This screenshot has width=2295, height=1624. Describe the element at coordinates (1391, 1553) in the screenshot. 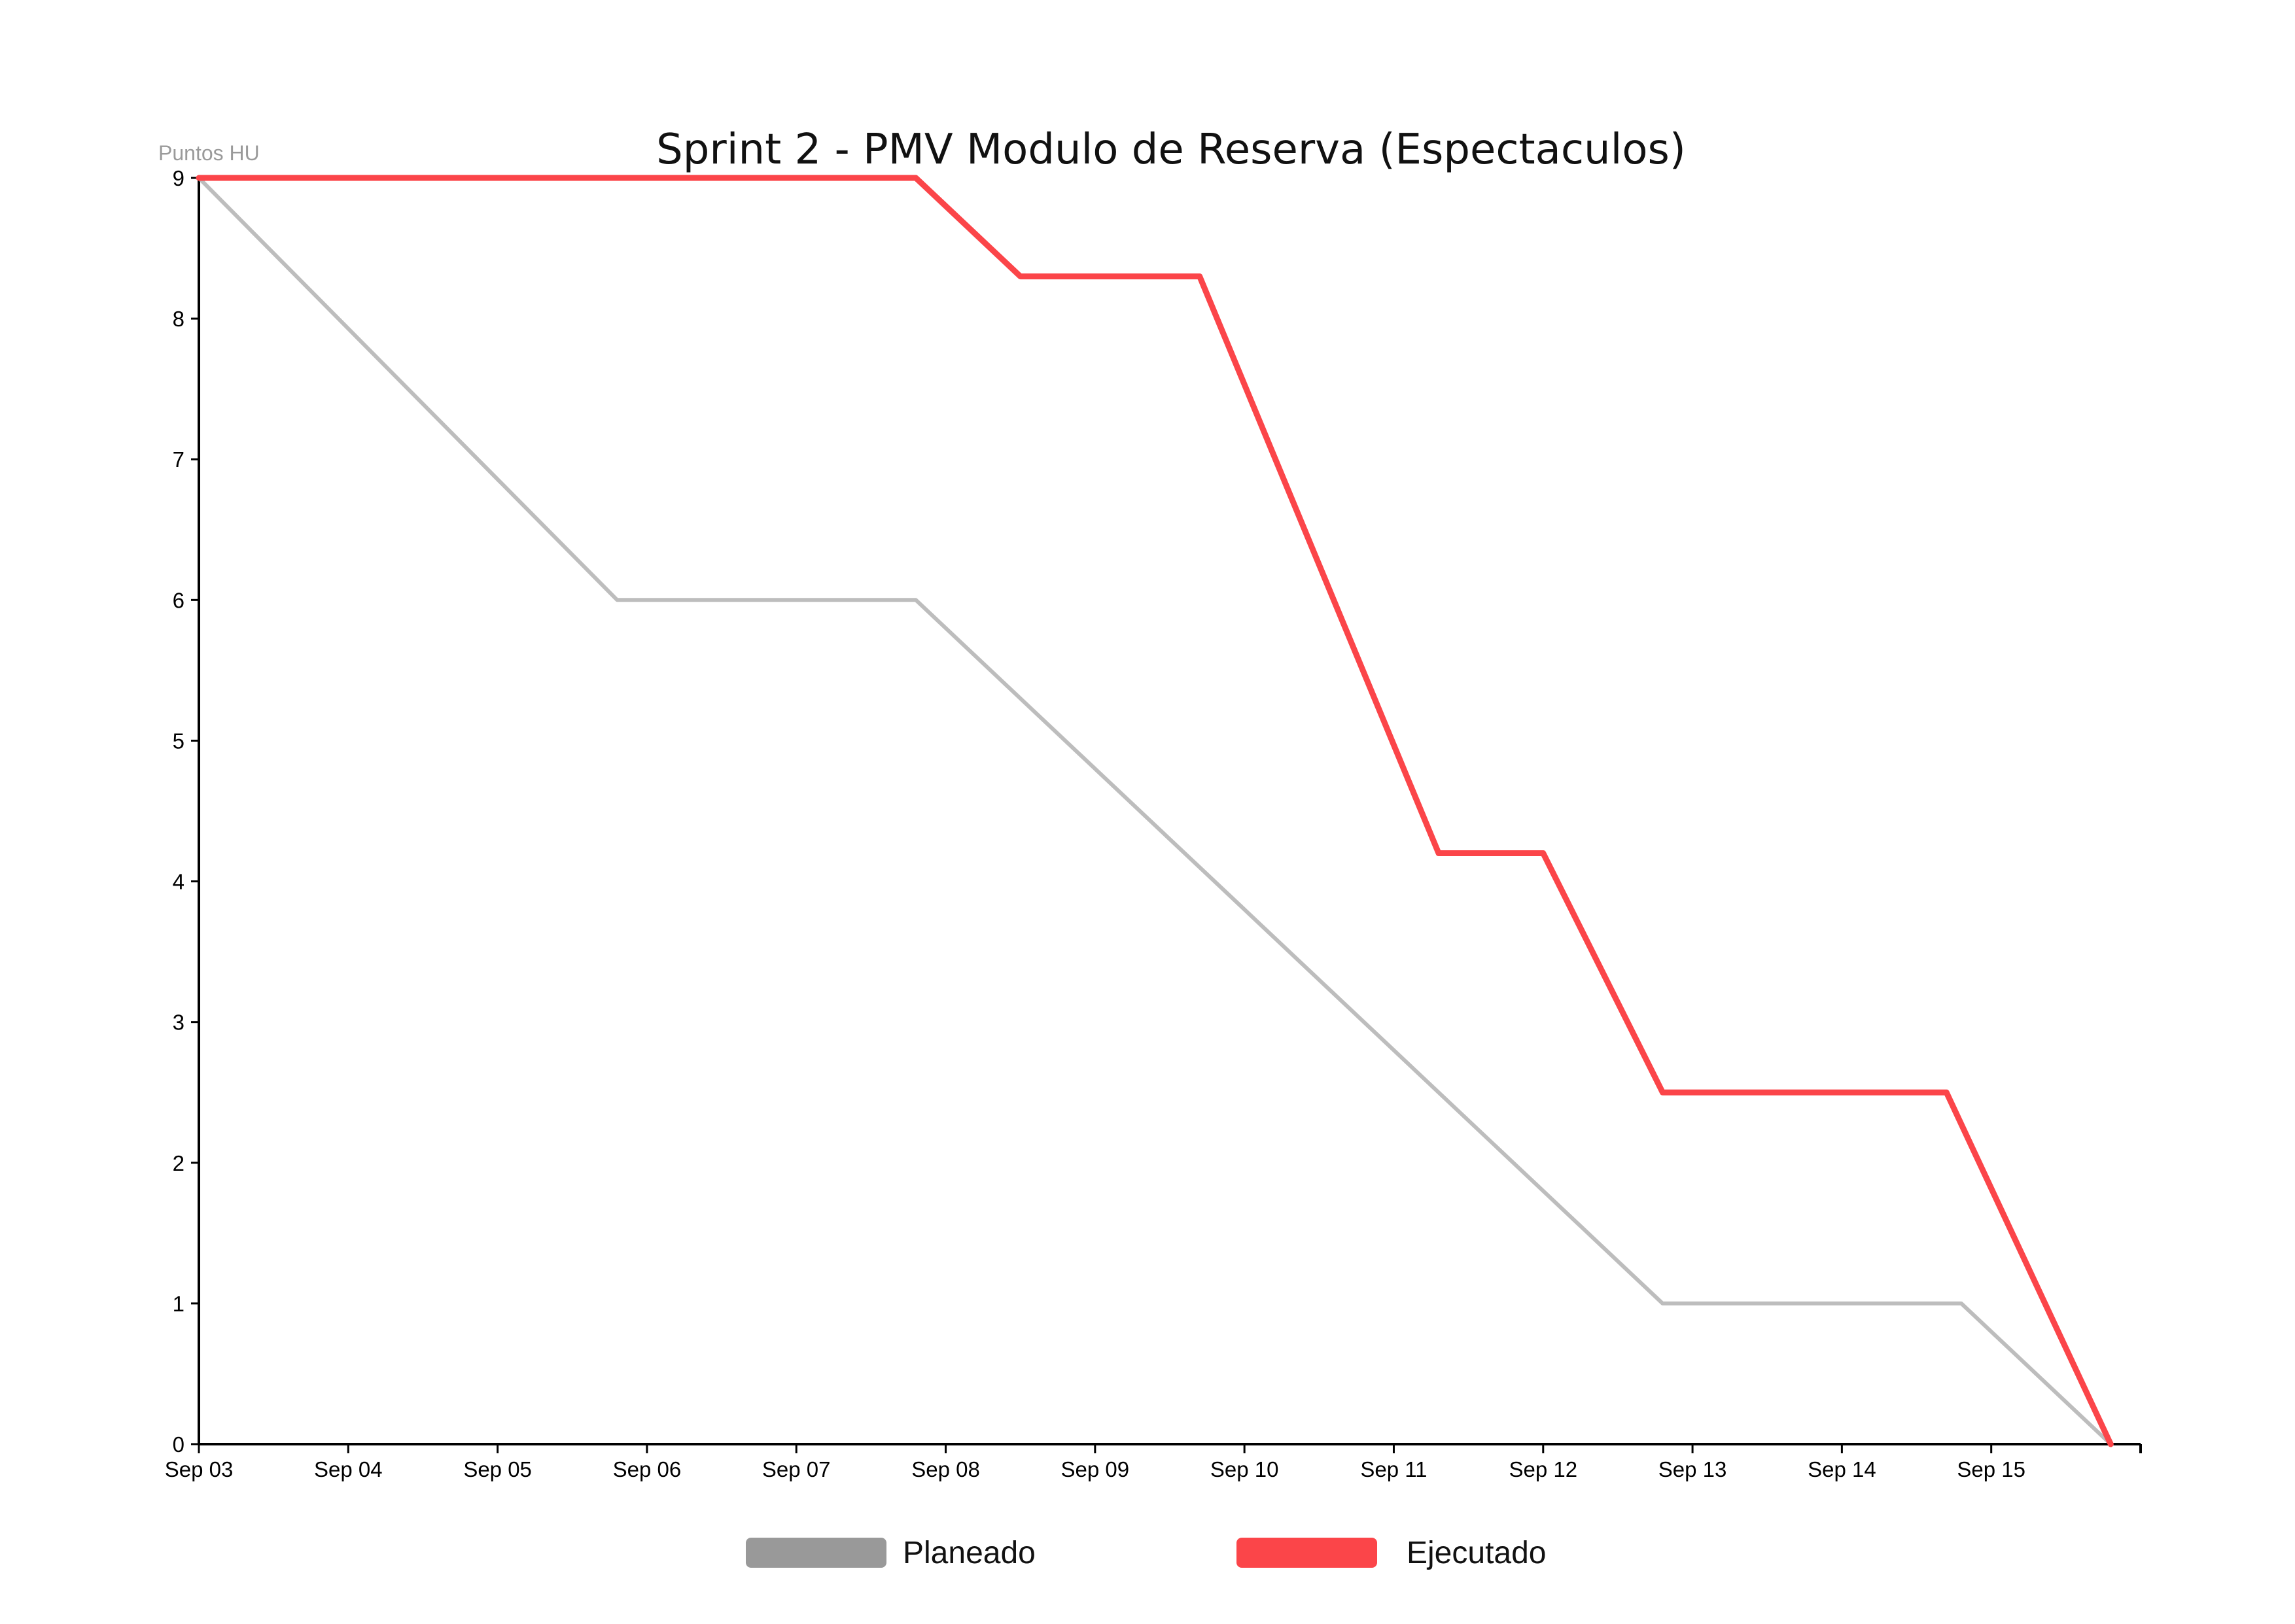

I see `legend-item-ejecutado: Ejecutado` at that location.